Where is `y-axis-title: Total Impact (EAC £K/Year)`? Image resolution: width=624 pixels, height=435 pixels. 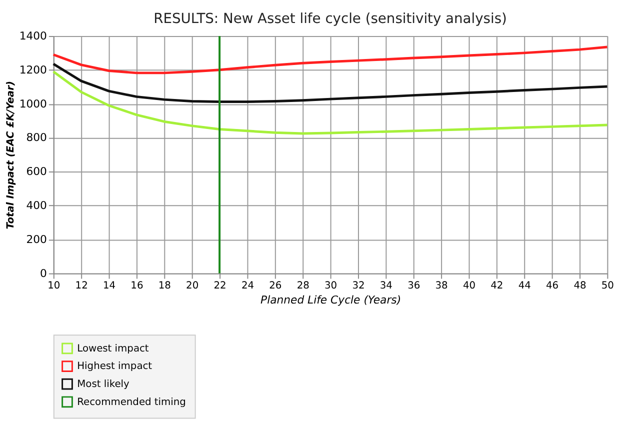 y-axis-title: Total Impact (EAC £K/Year) is located at coordinates (10, 155).